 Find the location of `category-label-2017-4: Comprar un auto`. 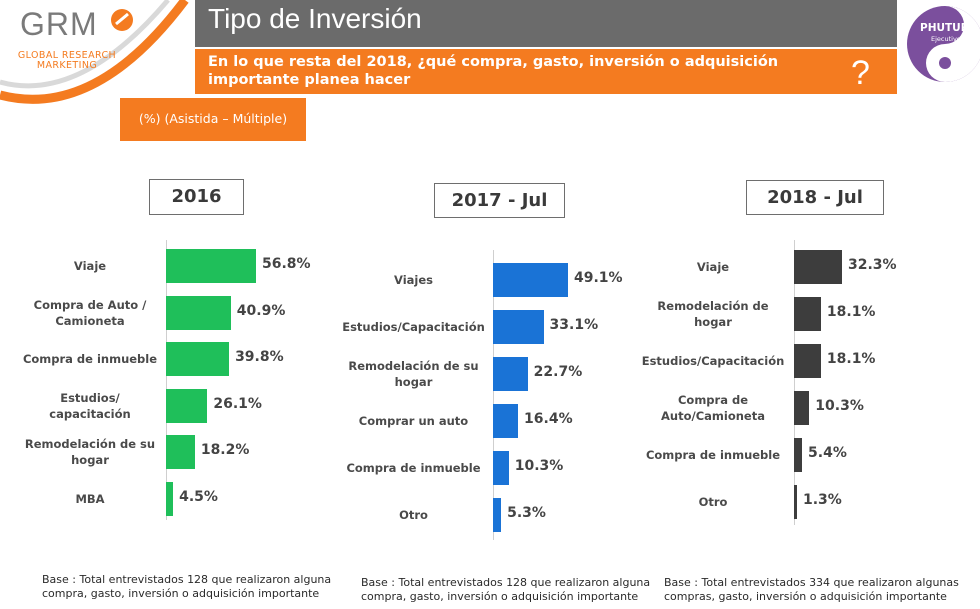

category-label-2017-4: Comprar un auto is located at coordinates (413, 421).